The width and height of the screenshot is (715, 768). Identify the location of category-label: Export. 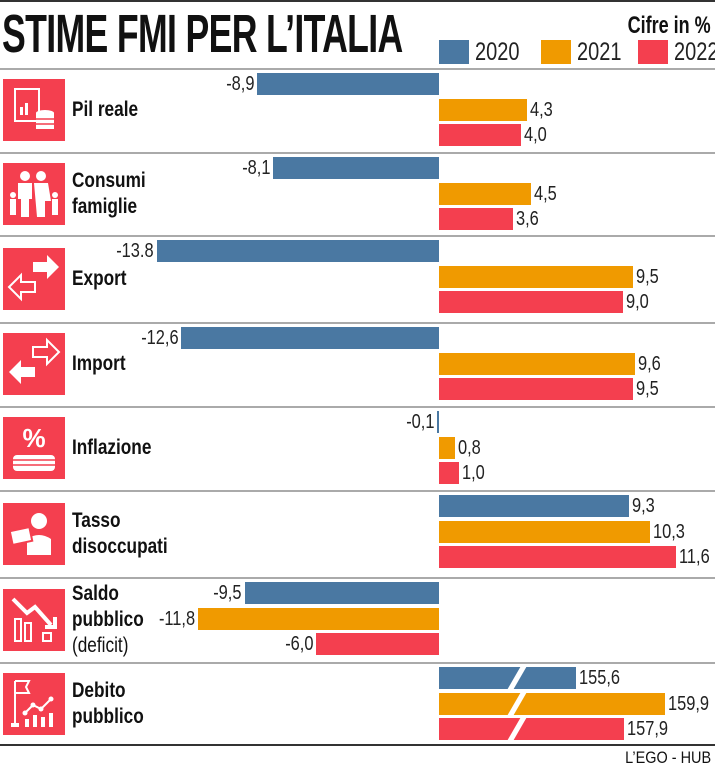
(99, 279).